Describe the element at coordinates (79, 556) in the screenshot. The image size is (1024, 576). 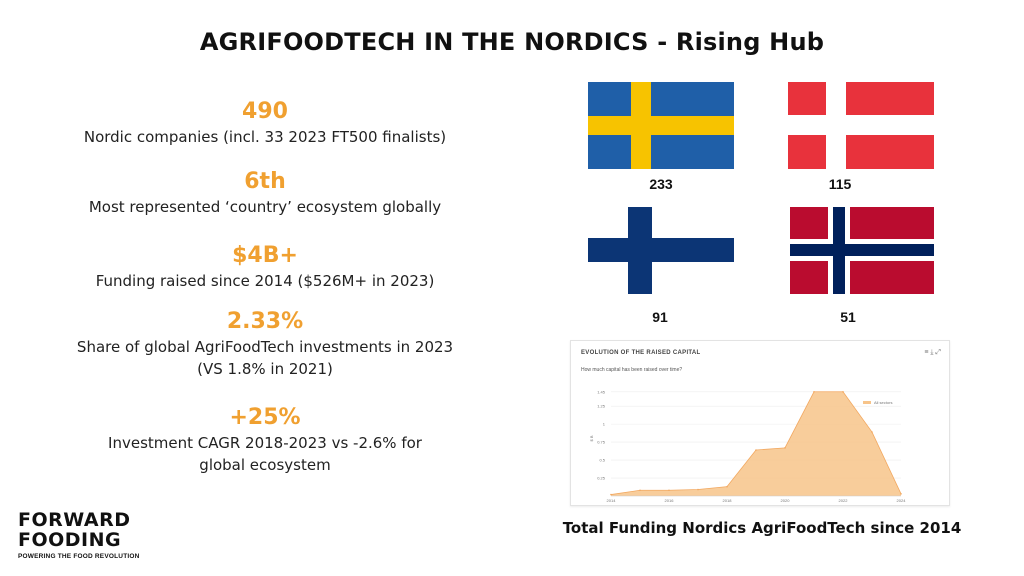
I see `logo-tagline: POWERING THE FOOD REVOLUTION` at that location.